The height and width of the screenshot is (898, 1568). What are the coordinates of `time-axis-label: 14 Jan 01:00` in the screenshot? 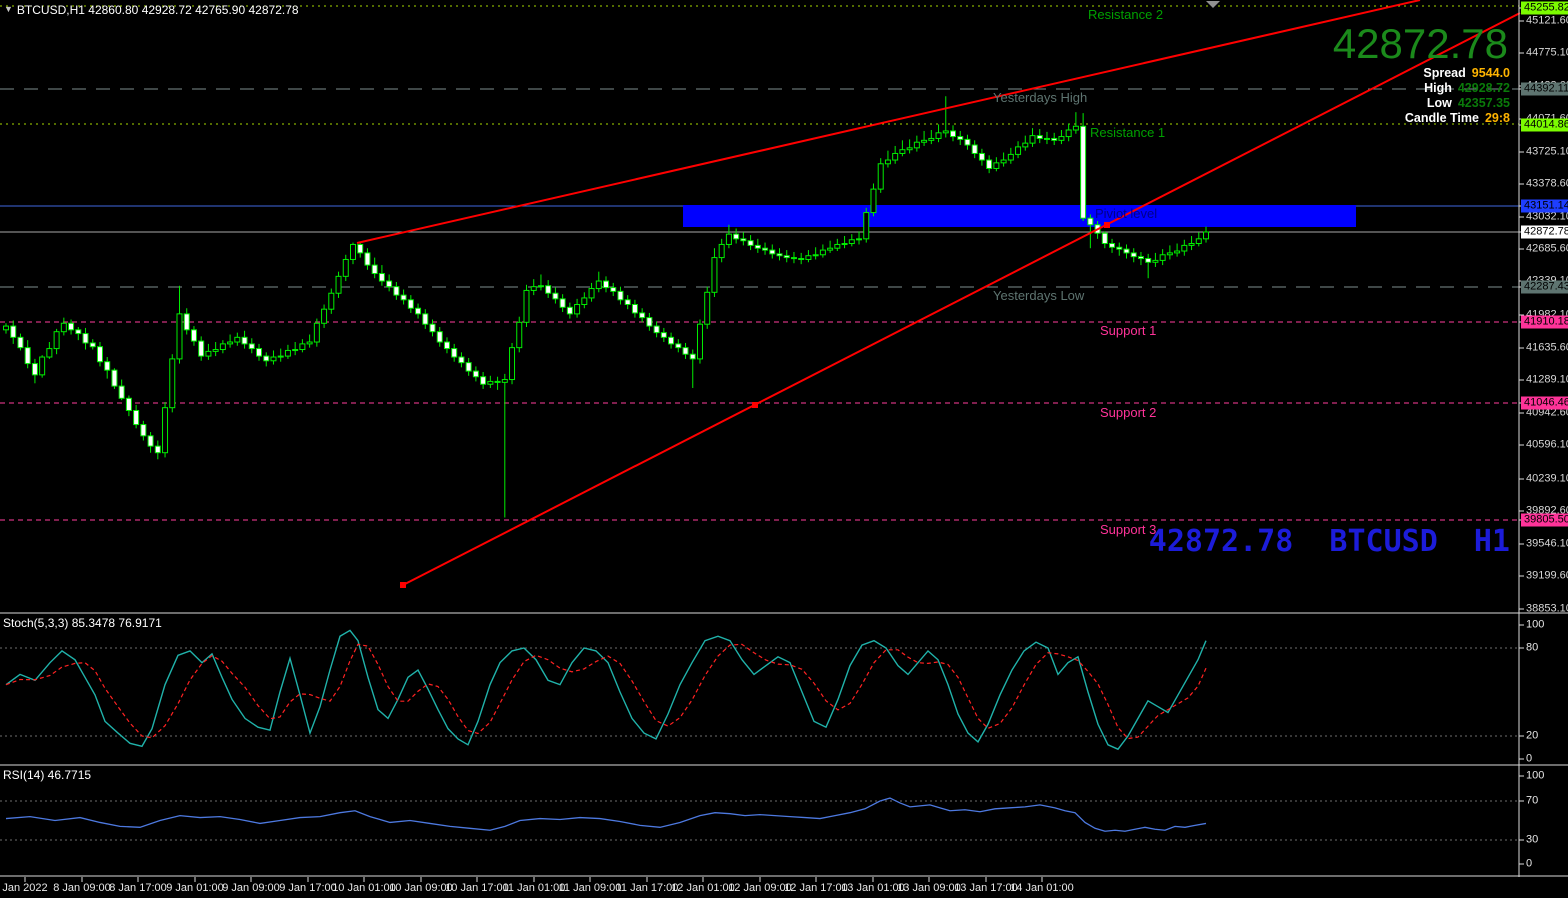 It's located at (1042, 888).